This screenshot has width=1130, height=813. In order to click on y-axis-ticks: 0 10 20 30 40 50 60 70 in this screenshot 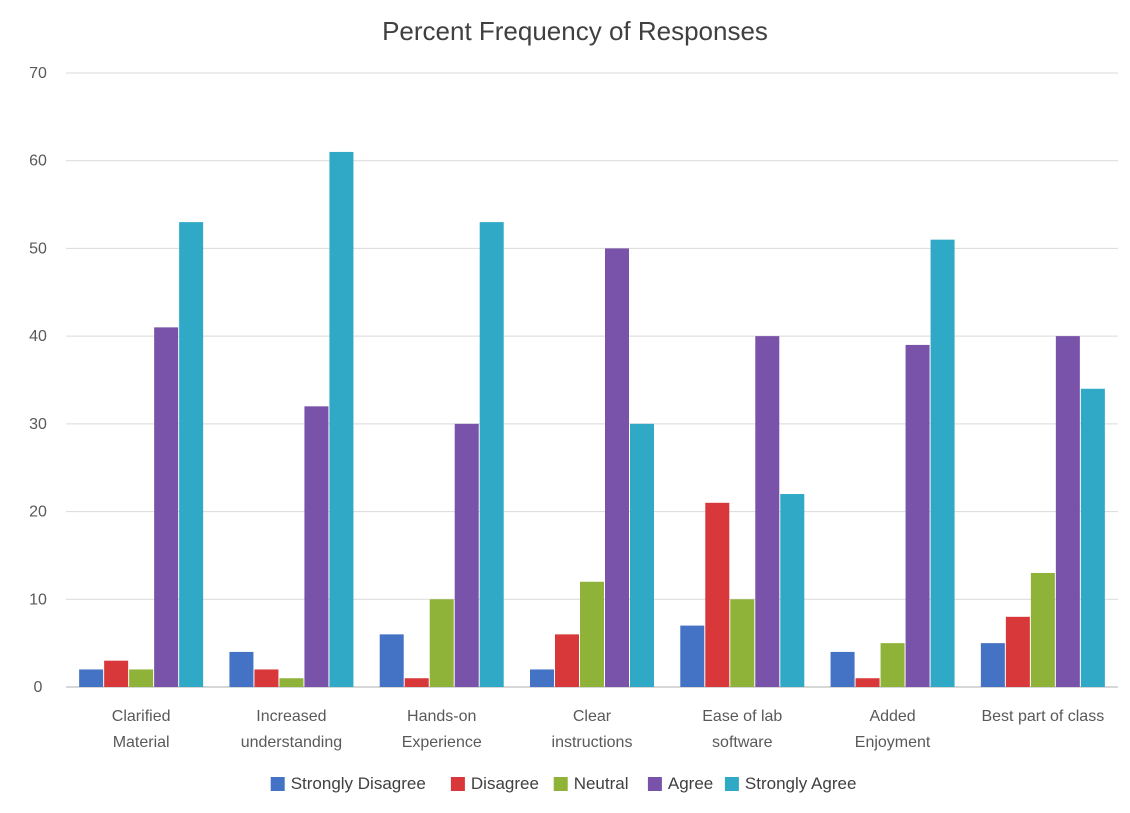, I will do `click(38, 380)`.